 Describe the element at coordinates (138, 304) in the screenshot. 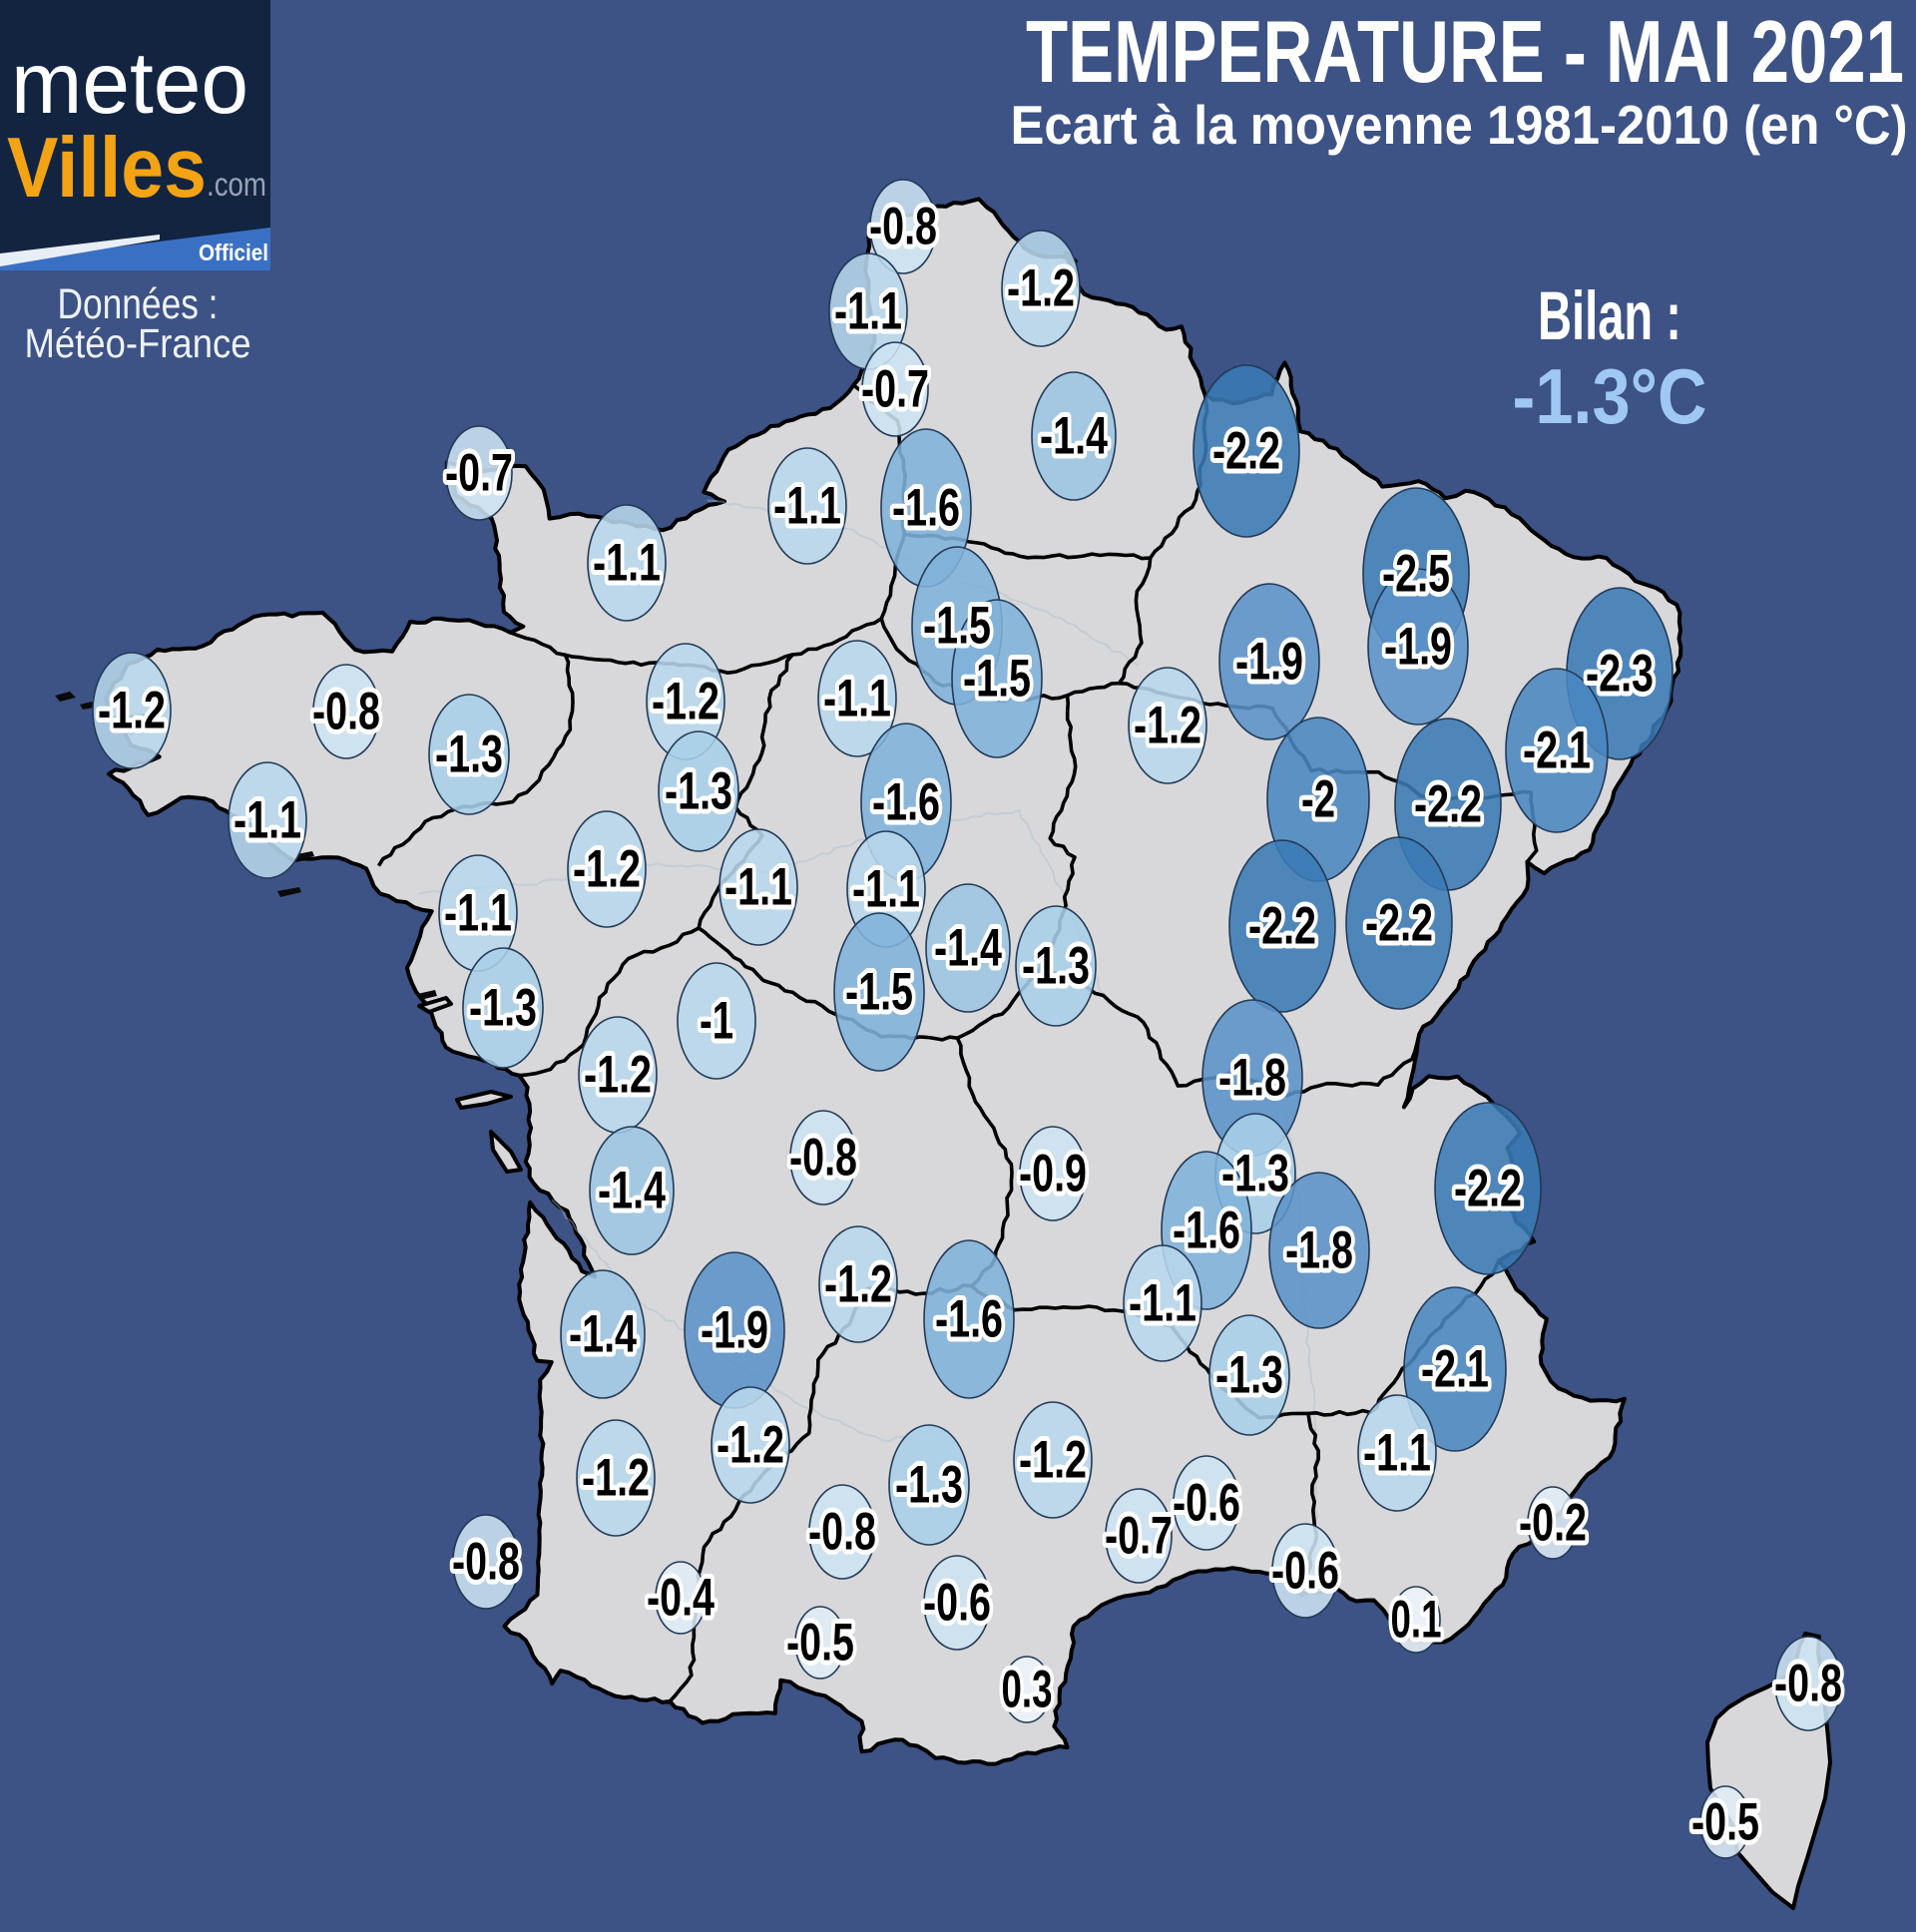

I see `svg-text: Données :` at that location.